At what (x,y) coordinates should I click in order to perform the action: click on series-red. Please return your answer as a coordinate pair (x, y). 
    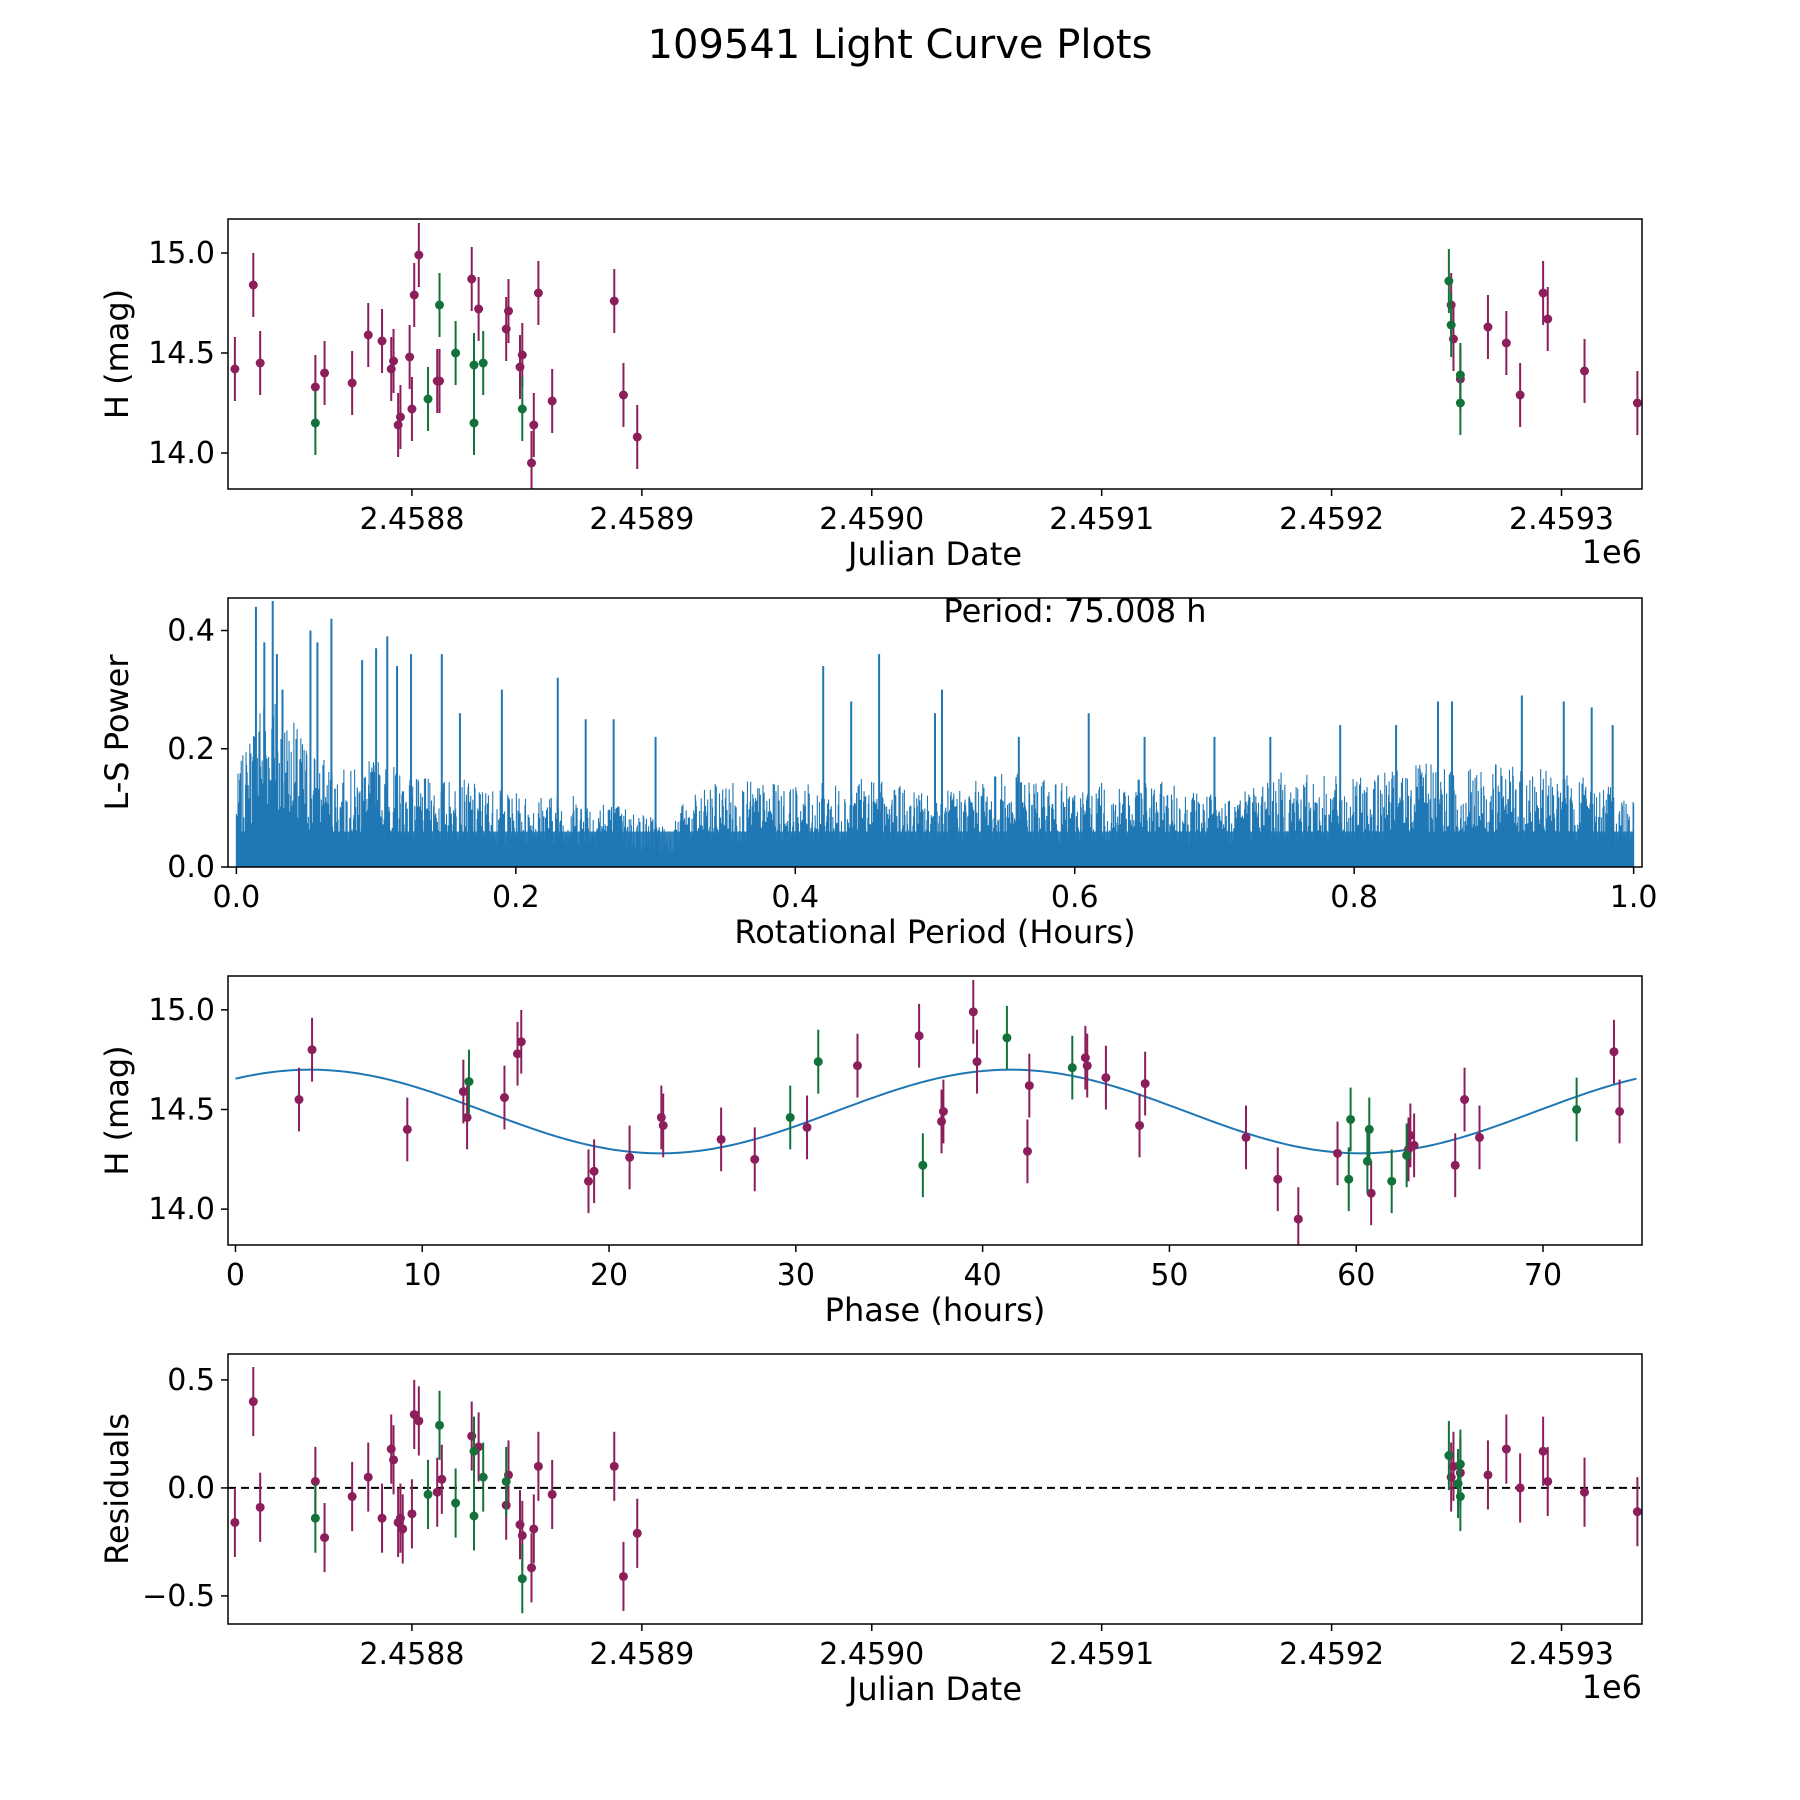
    Looking at the image, I should click on (936, 1489).